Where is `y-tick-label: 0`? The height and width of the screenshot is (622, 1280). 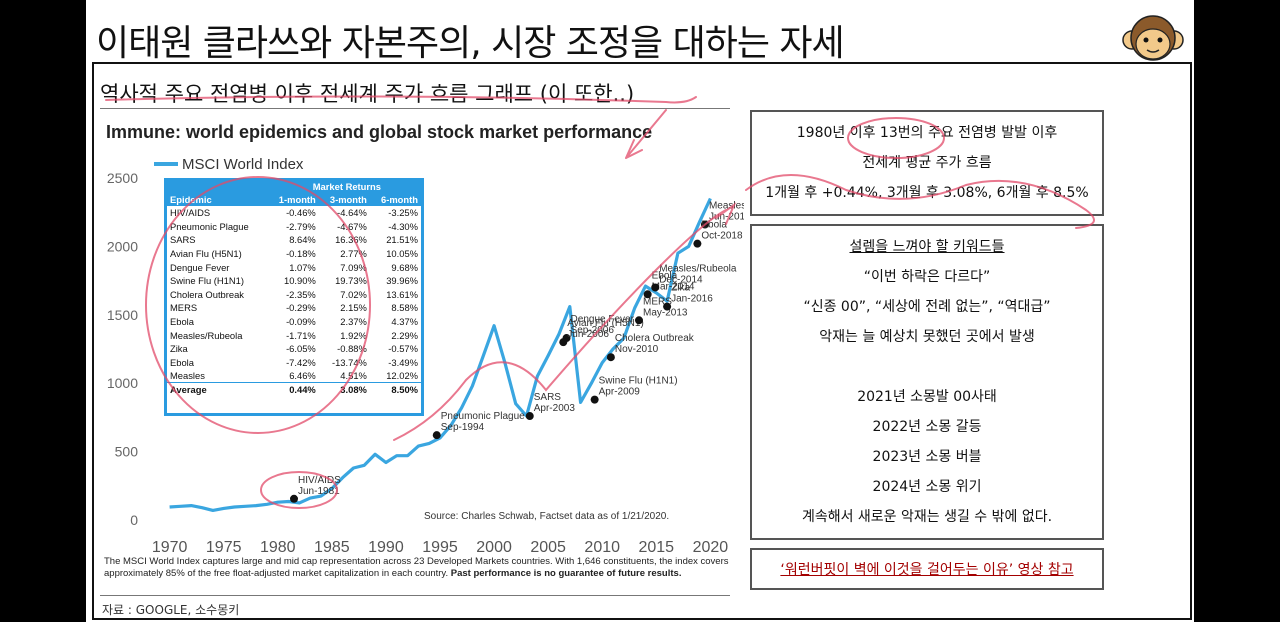 y-tick-label: 0 is located at coordinates (134, 520).